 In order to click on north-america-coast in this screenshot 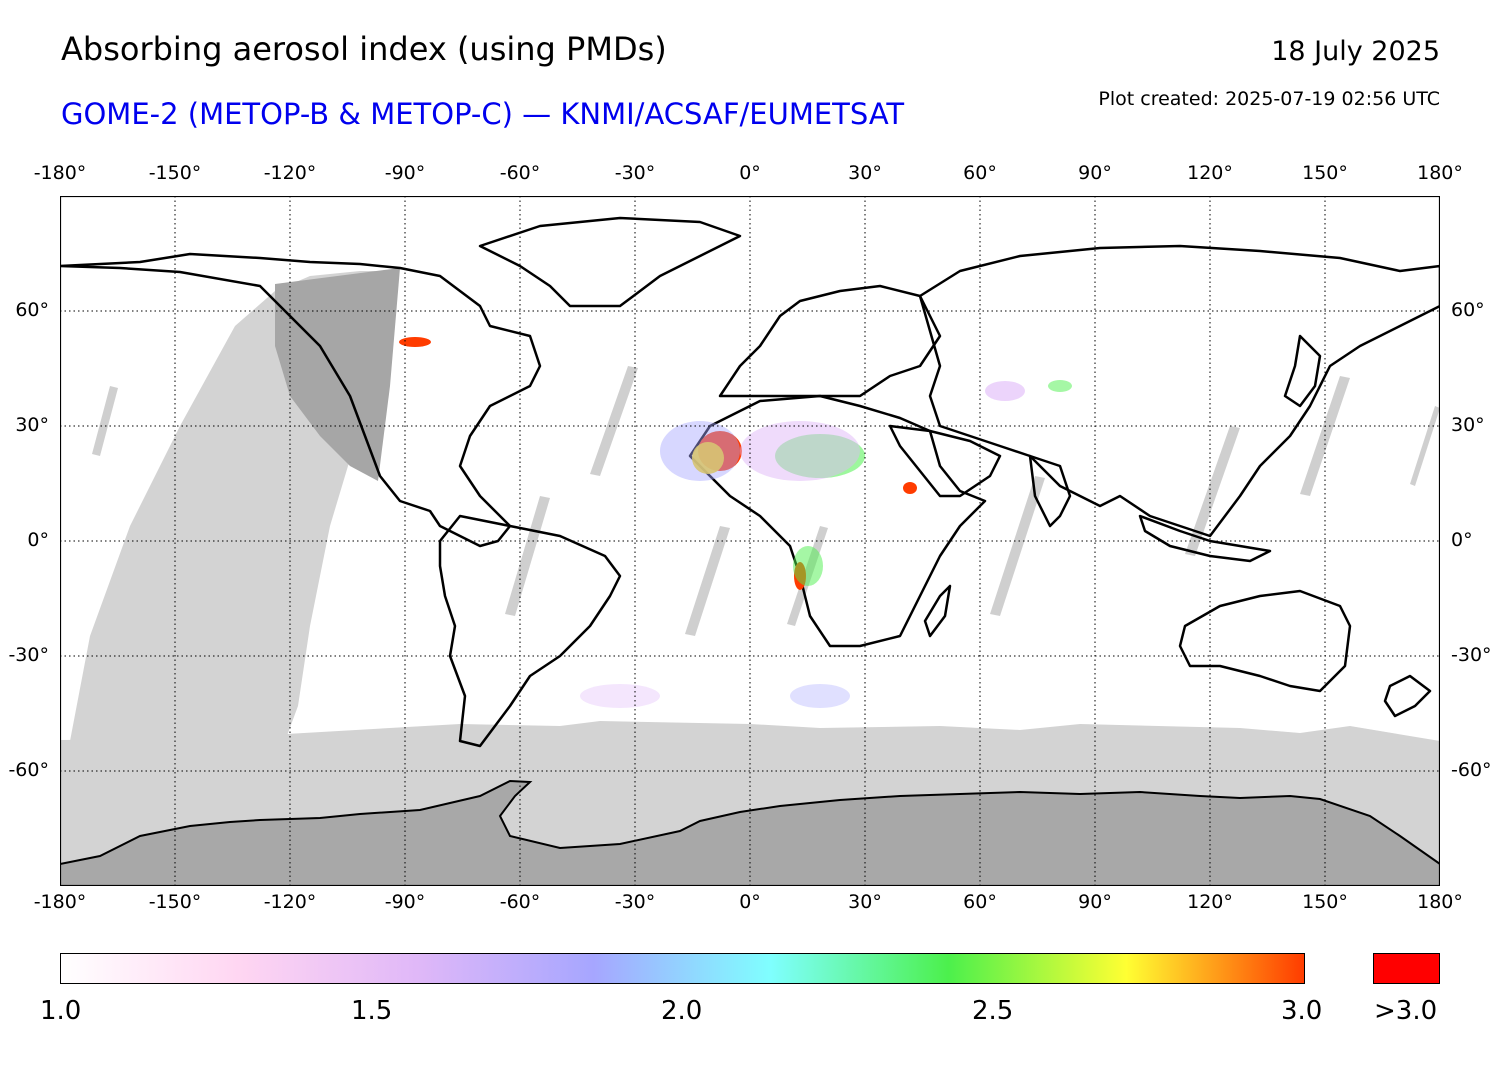, I will do `click(301, 400)`.